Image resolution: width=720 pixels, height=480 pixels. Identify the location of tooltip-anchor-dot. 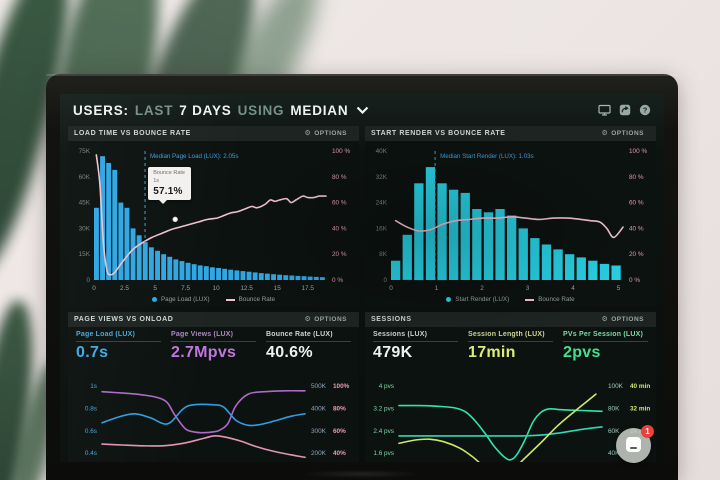
(175, 219).